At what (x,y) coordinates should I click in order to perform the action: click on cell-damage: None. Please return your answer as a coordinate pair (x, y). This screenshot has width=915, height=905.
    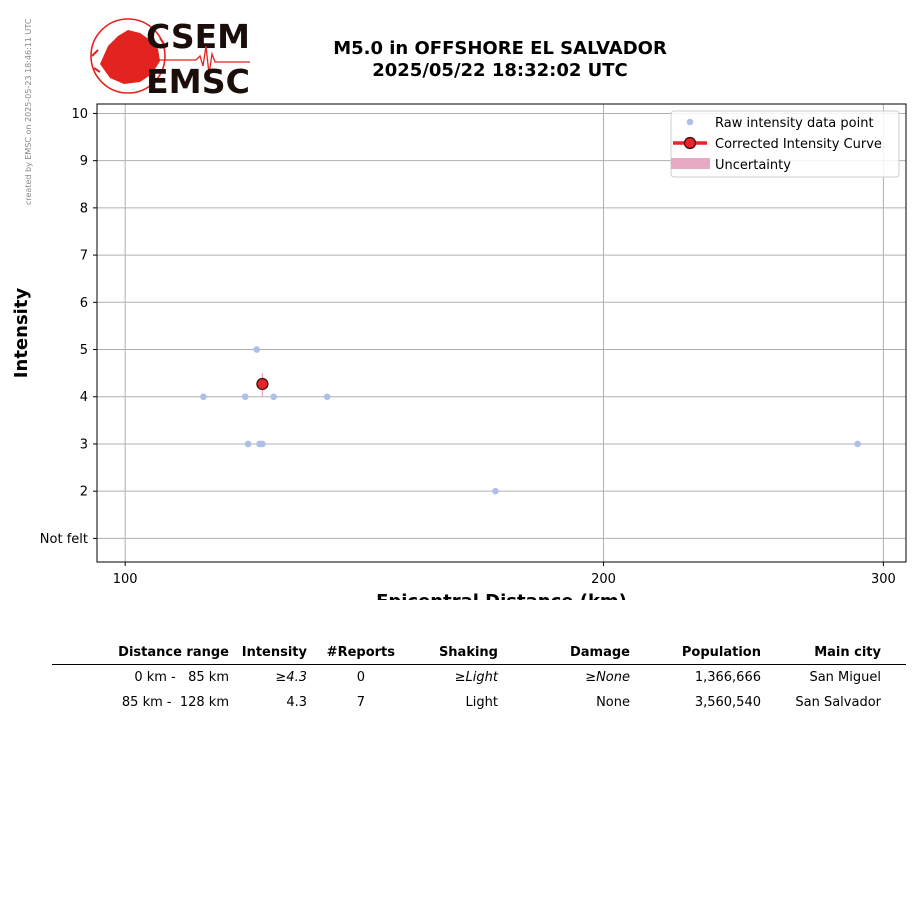
    Looking at the image, I should click on (613, 702).